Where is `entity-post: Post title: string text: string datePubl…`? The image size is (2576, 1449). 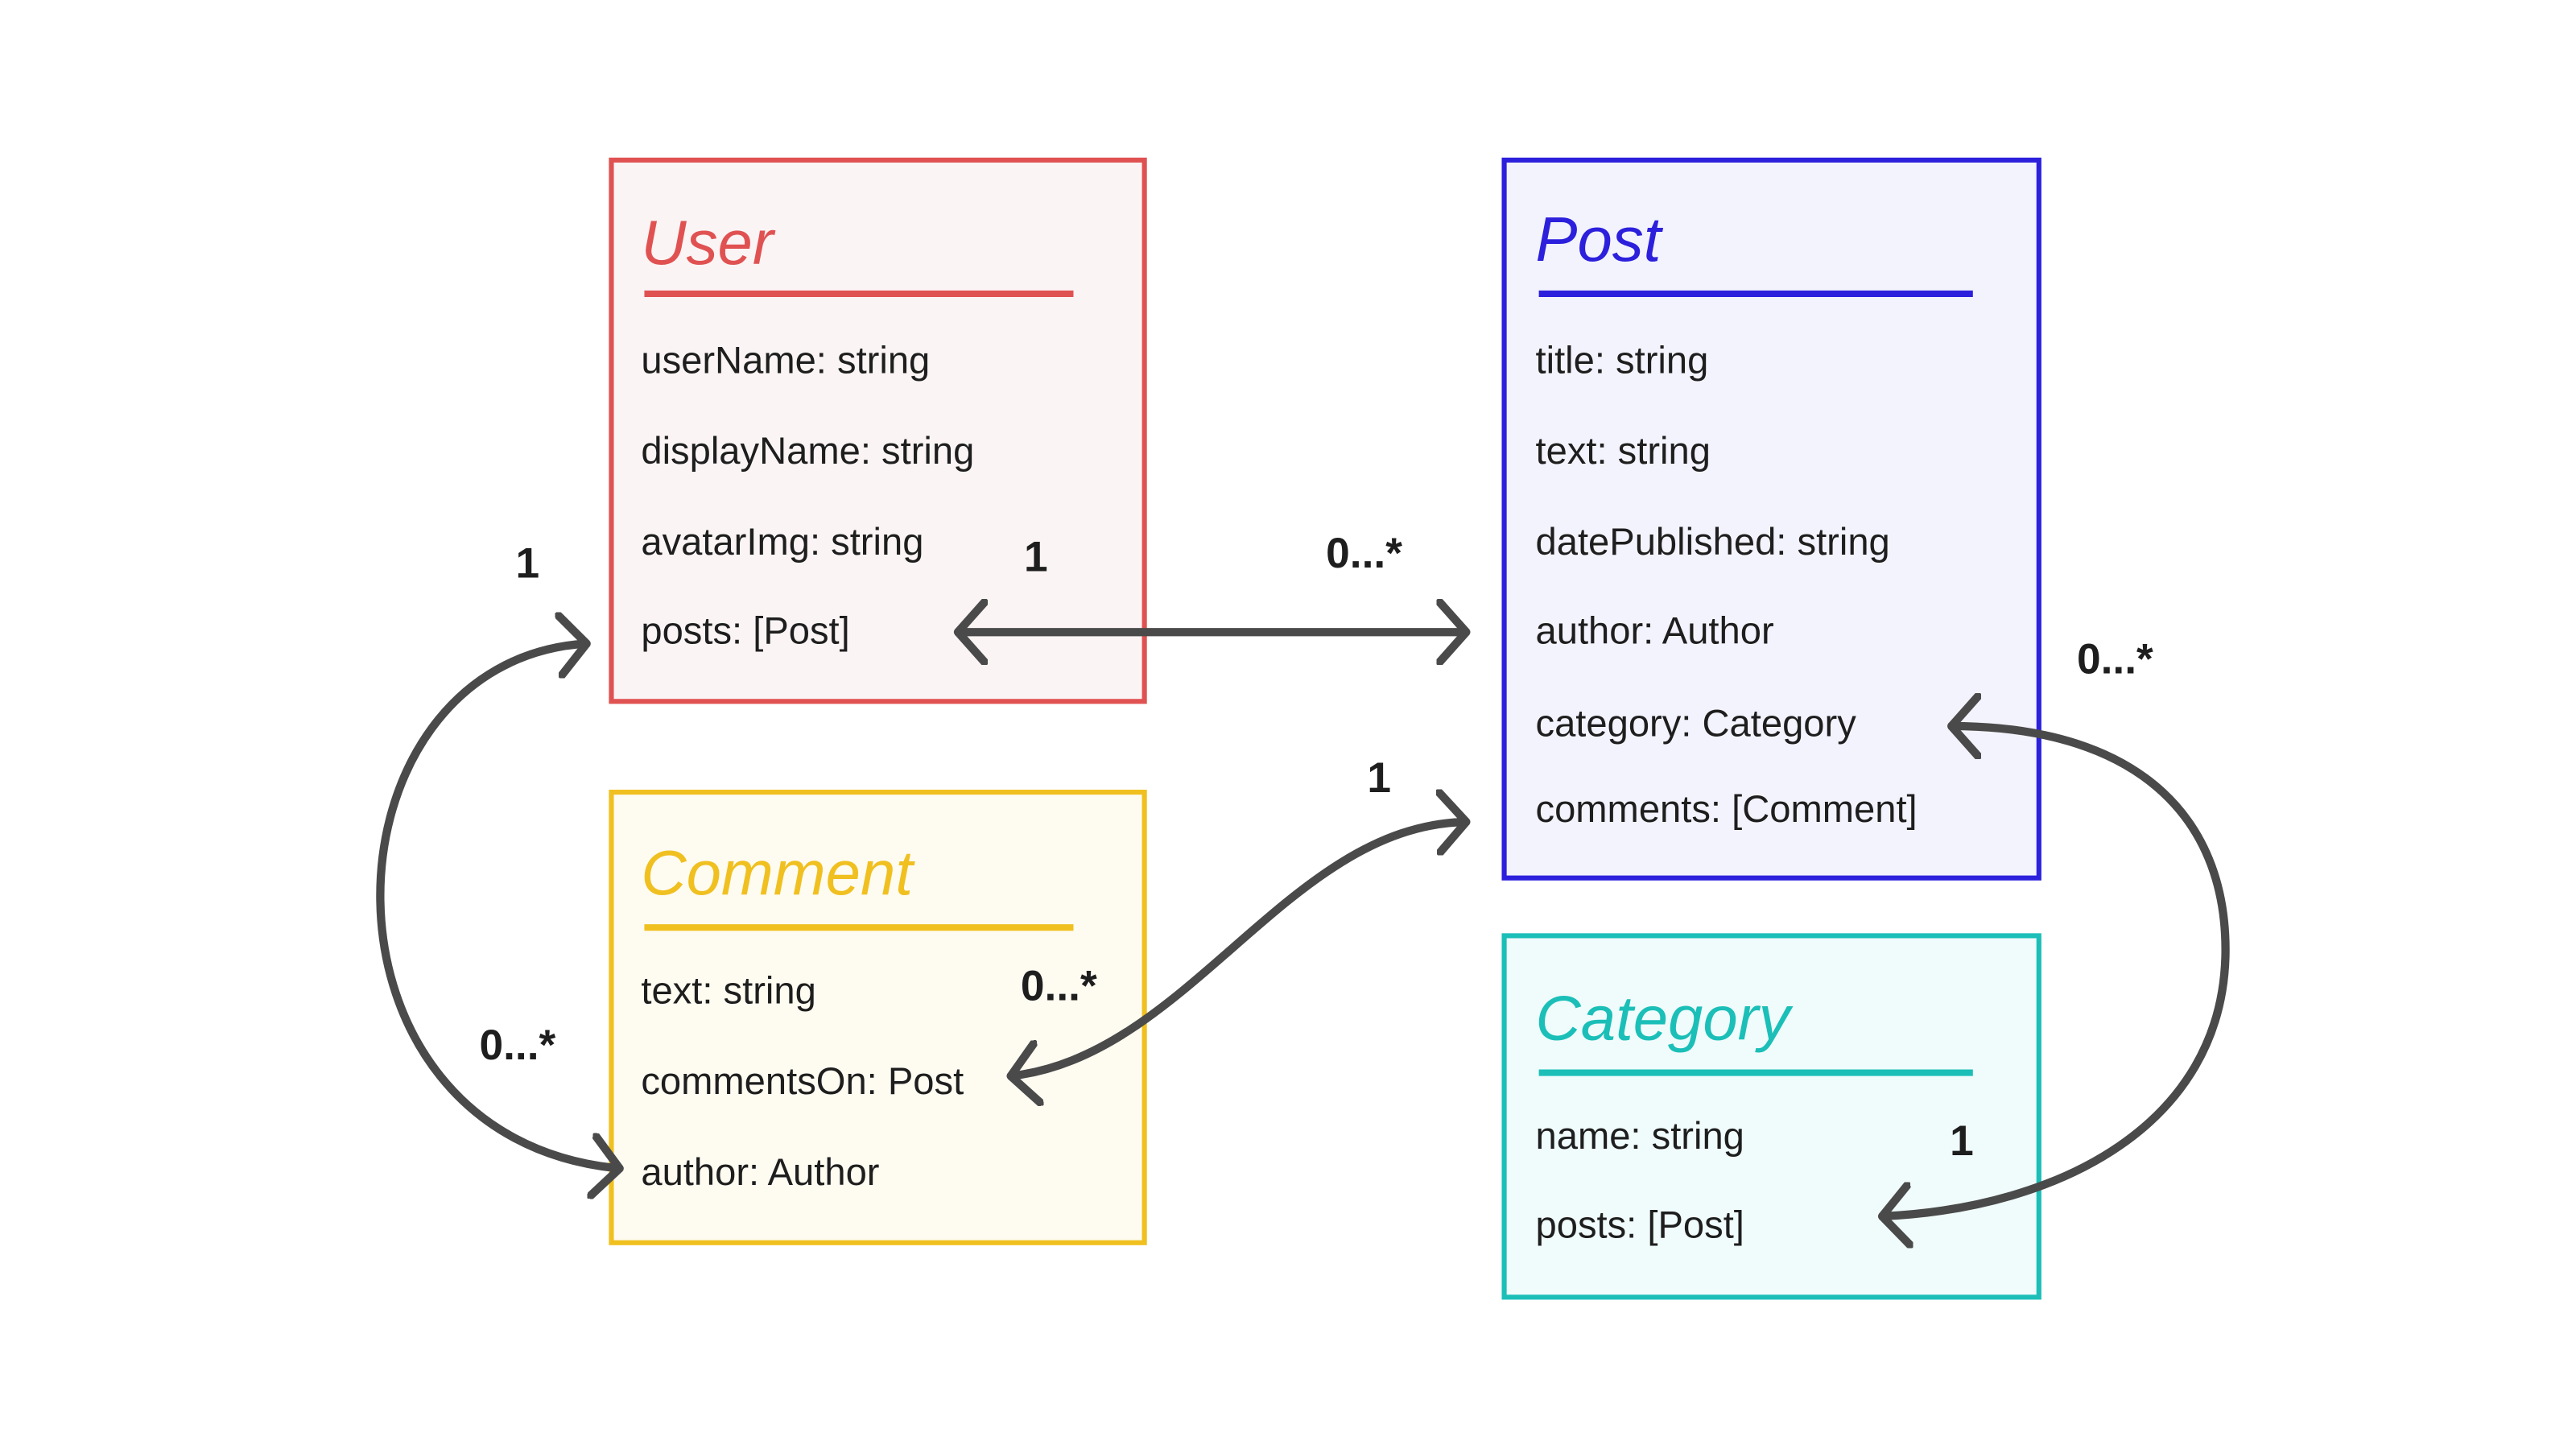 entity-post: Post title: string text: string datePubl… is located at coordinates (1771, 519).